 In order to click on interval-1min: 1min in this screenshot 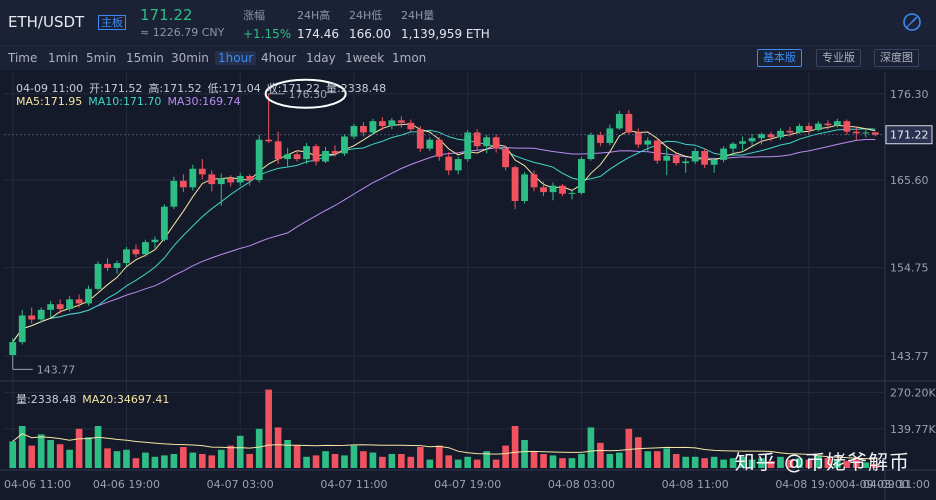, I will do `click(63, 58)`.